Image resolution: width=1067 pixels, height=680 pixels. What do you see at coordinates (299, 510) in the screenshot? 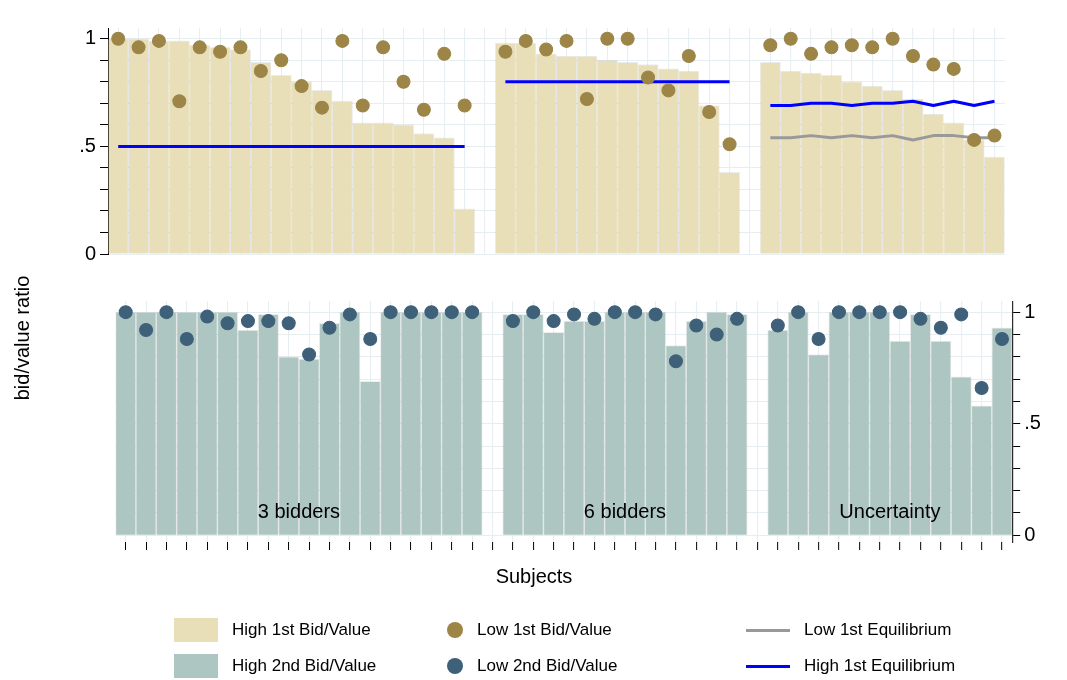
I see `annotation: 3 bidders` at bounding box center [299, 510].